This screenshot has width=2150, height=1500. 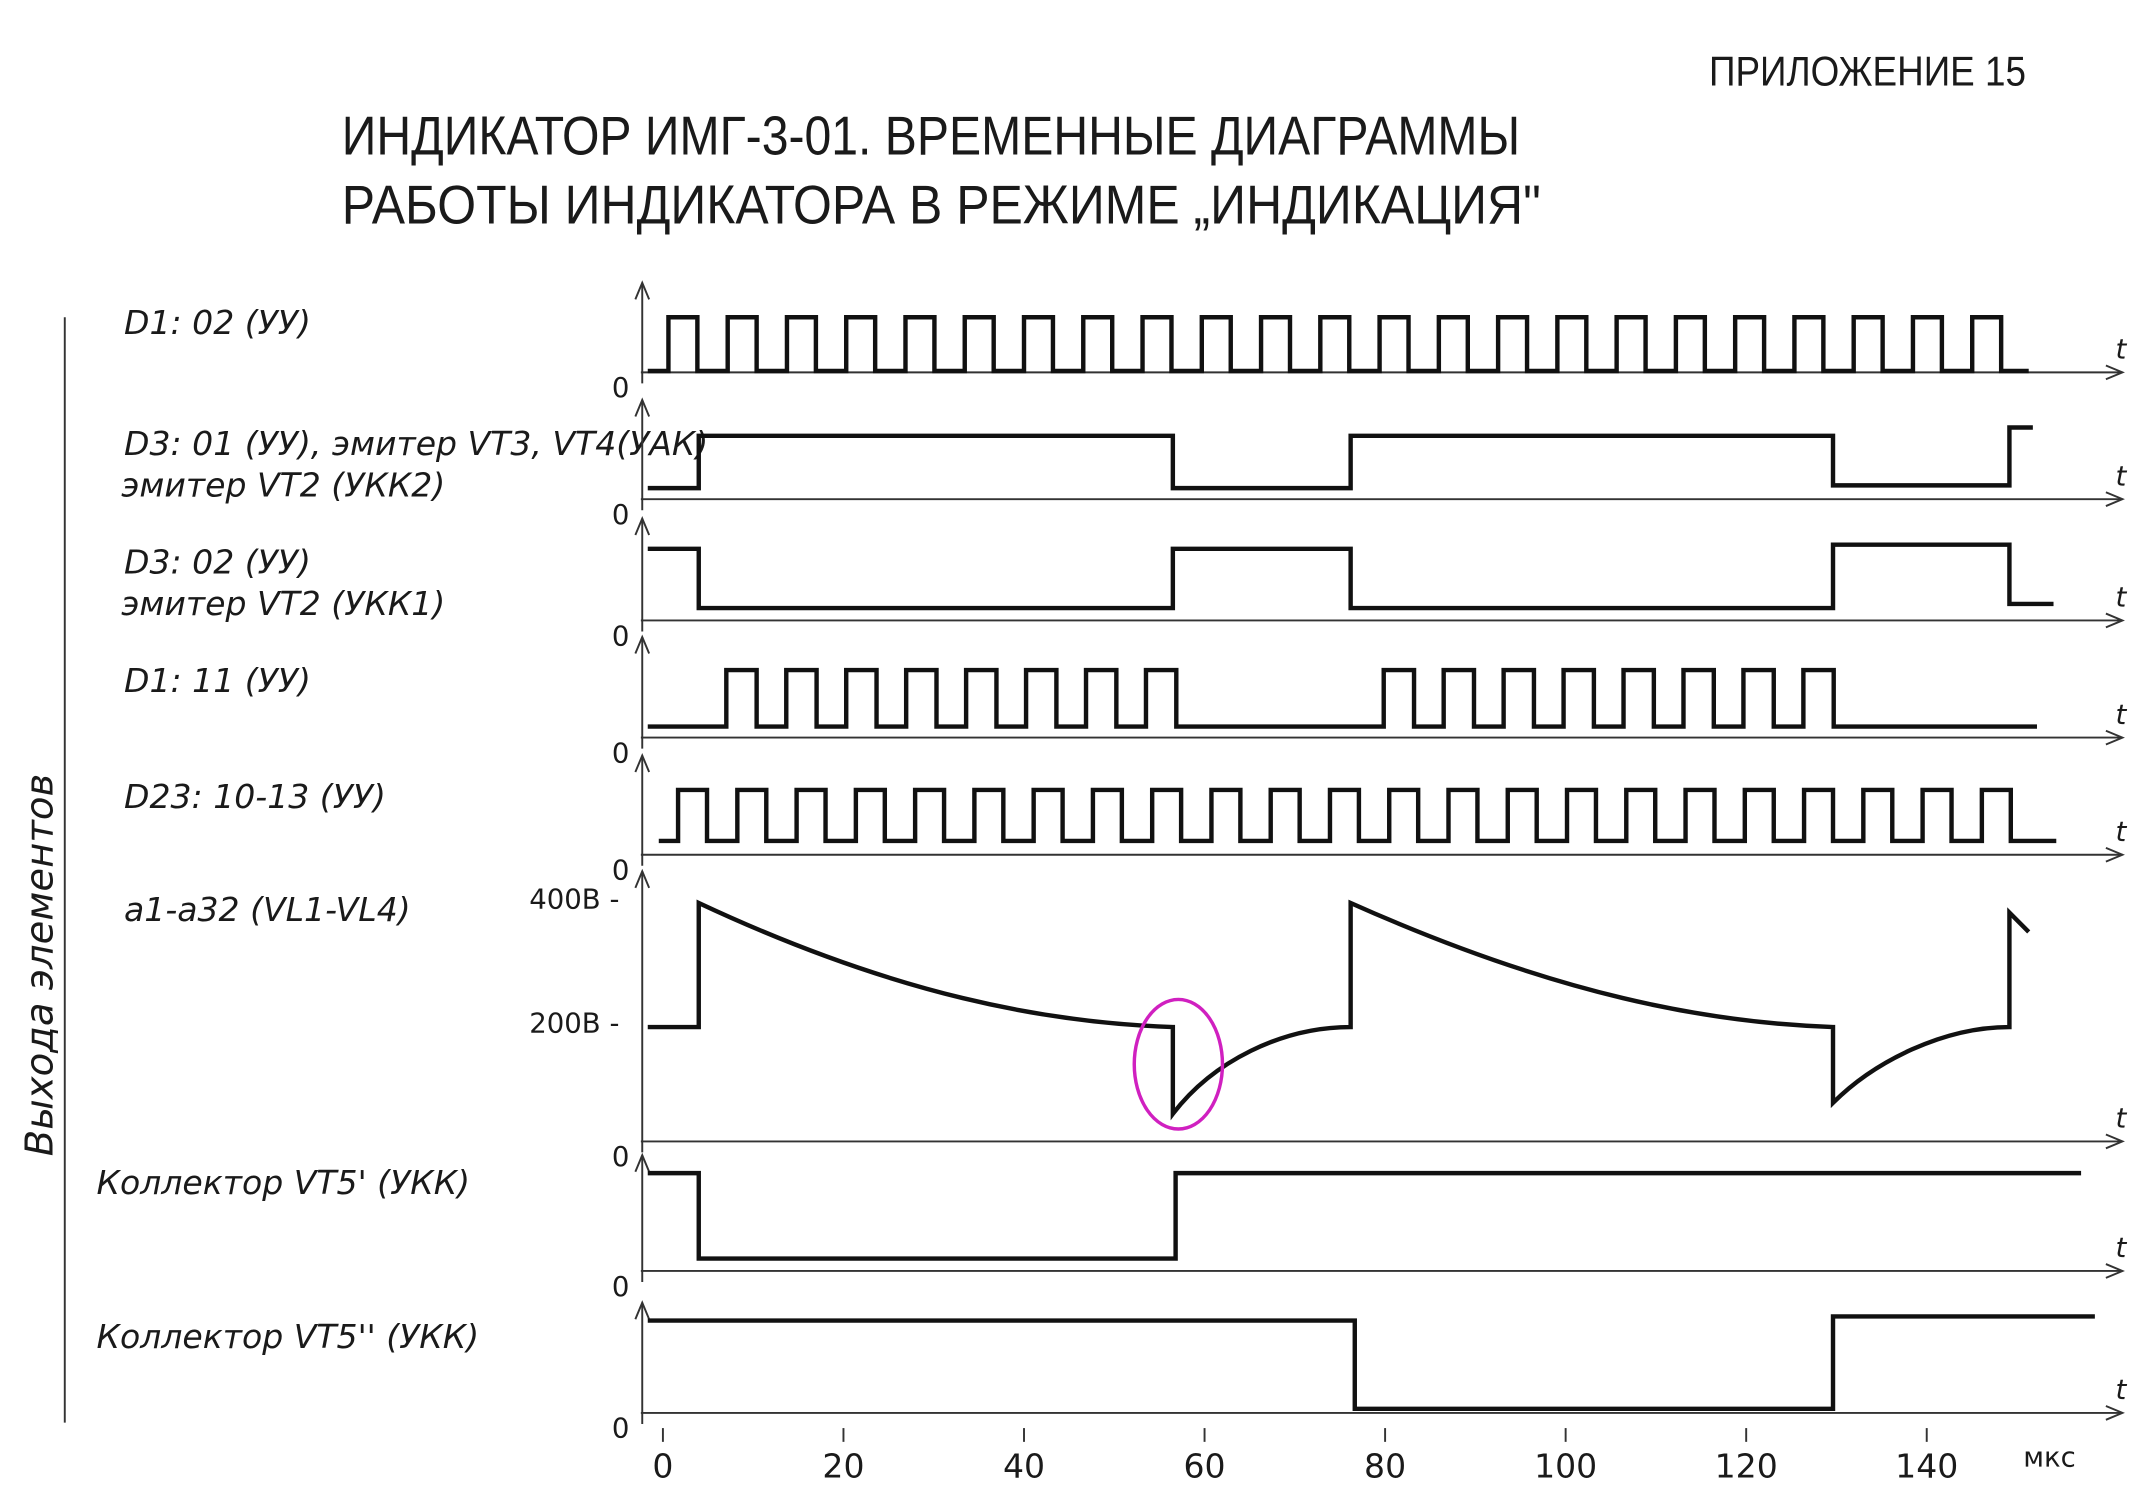 What do you see at coordinates (1746, 1466) in the screenshot?
I see `x-tick-label: 120` at bounding box center [1746, 1466].